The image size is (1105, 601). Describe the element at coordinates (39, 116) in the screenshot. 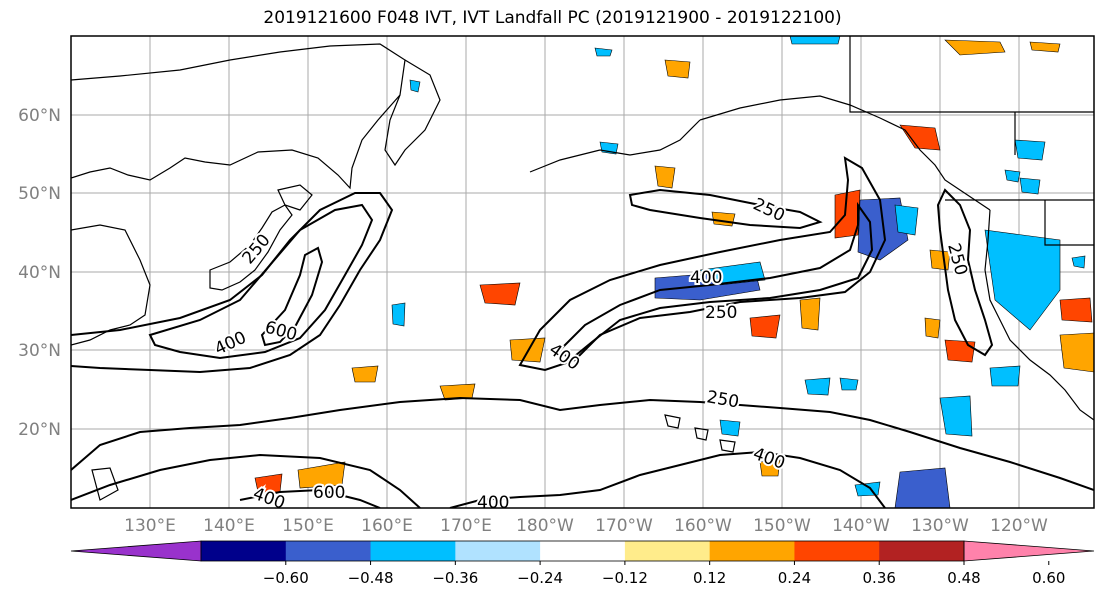

I see `lat-label: 60°N` at that location.